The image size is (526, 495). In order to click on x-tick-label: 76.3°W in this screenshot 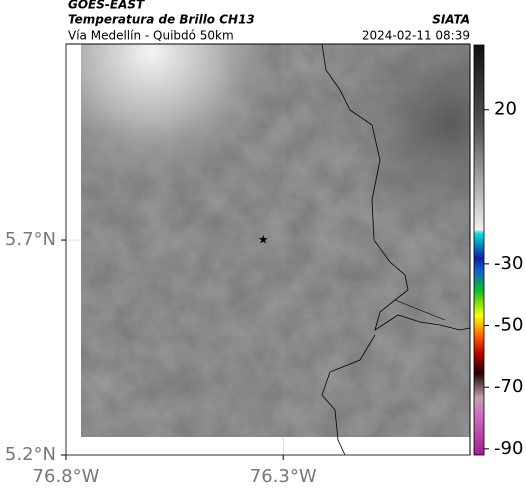, I will do `click(283, 476)`.